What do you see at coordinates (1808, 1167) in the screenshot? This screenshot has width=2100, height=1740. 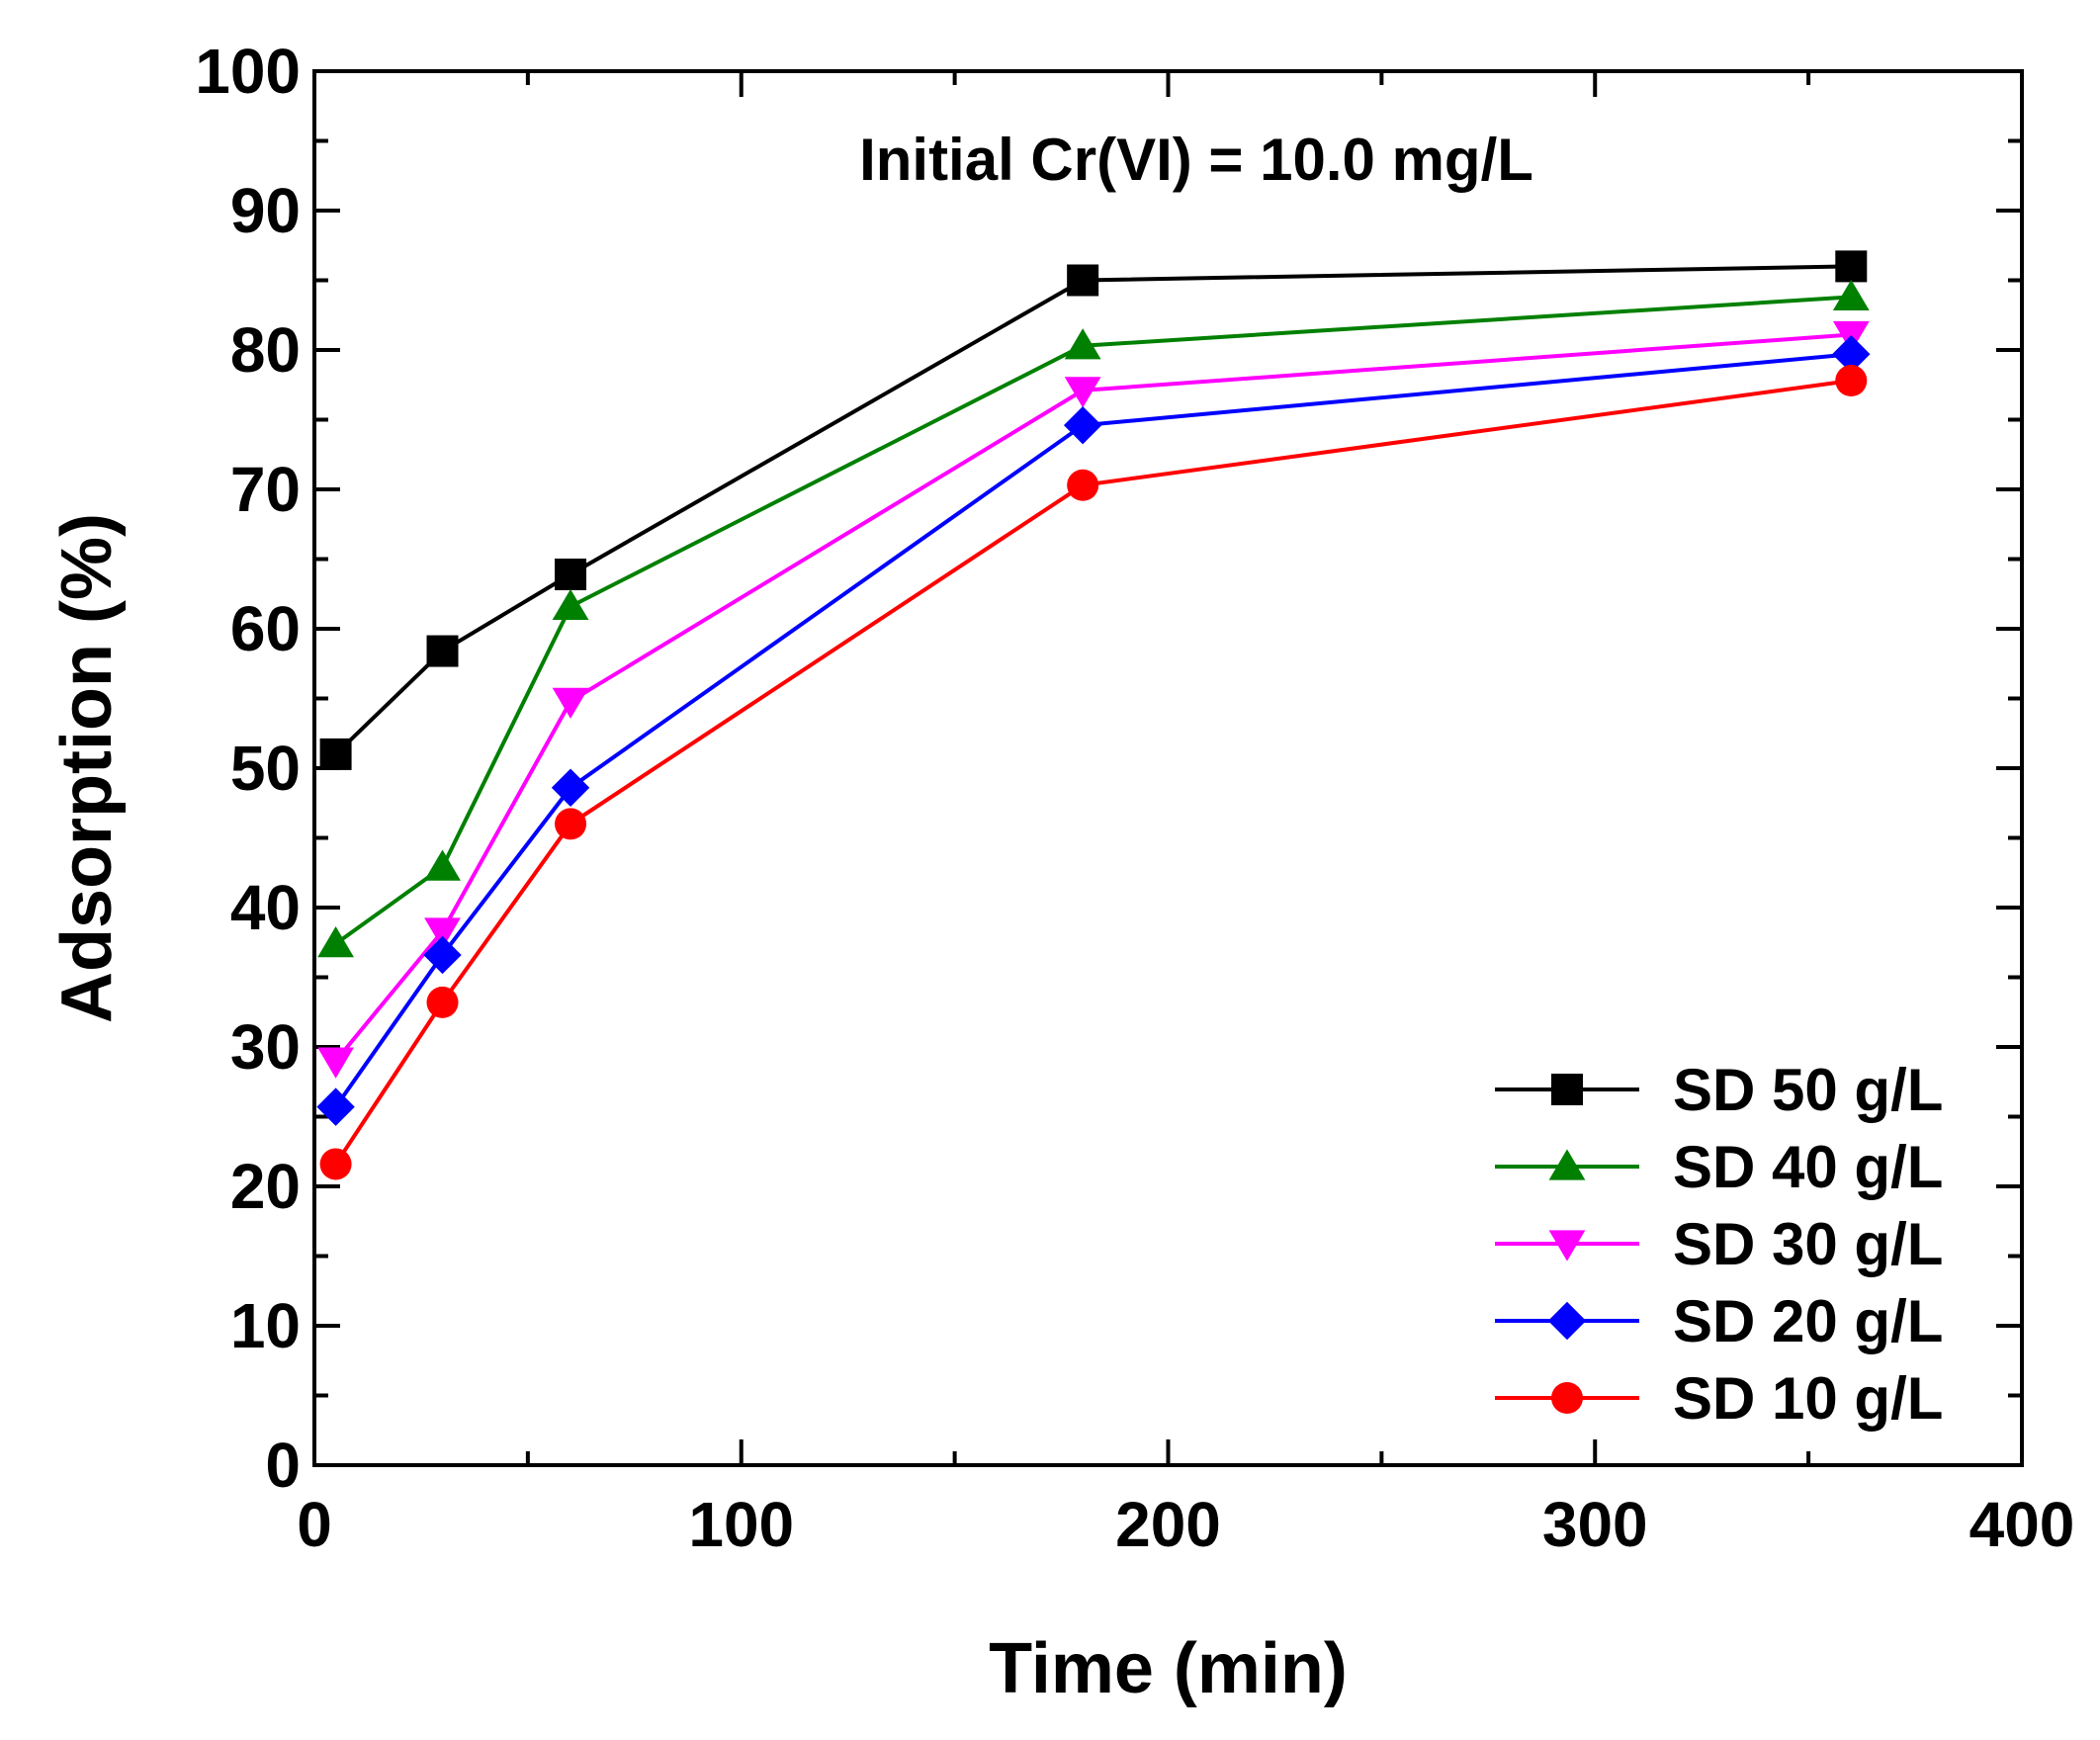 I see `legend-label: SD 40 g/L` at bounding box center [1808, 1167].